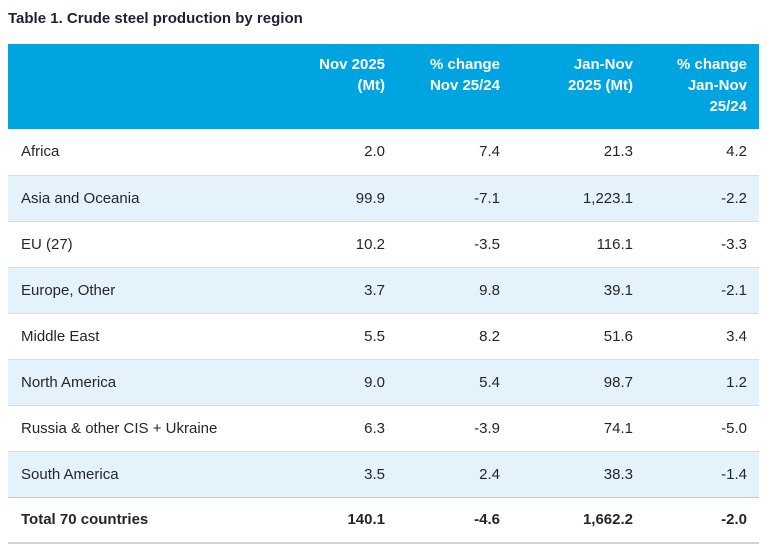 The height and width of the screenshot is (553, 767). What do you see at coordinates (133, 474) in the screenshot?
I see `cell-region: South America` at bounding box center [133, 474].